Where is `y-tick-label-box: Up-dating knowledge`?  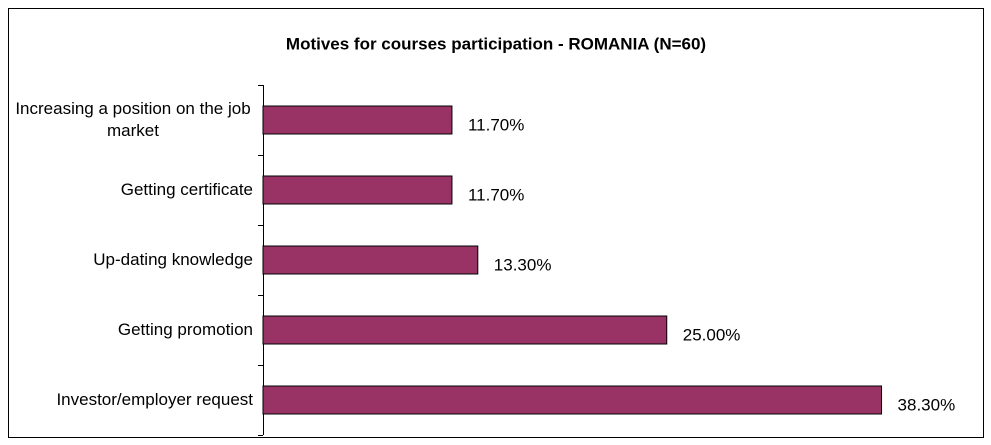 y-tick-label-box: Up-dating knowledge is located at coordinates (133, 260).